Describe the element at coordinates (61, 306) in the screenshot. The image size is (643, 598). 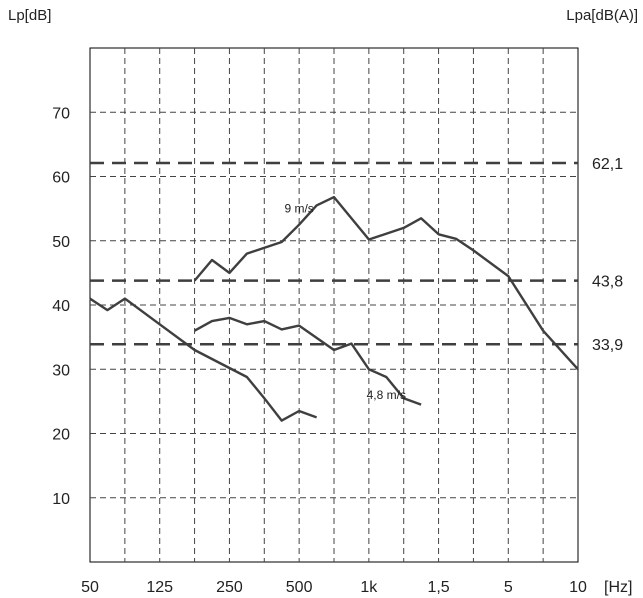
I see `y-tick-label: 40` at that location.